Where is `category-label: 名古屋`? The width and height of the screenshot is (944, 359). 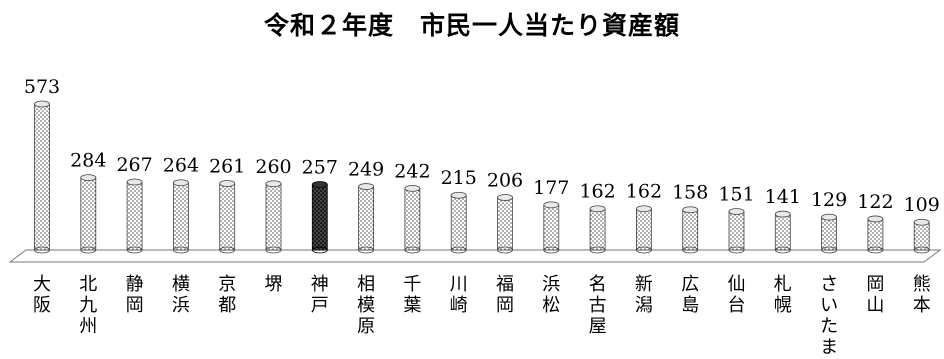 category-label: 名古屋 is located at coordinates (598, 305).